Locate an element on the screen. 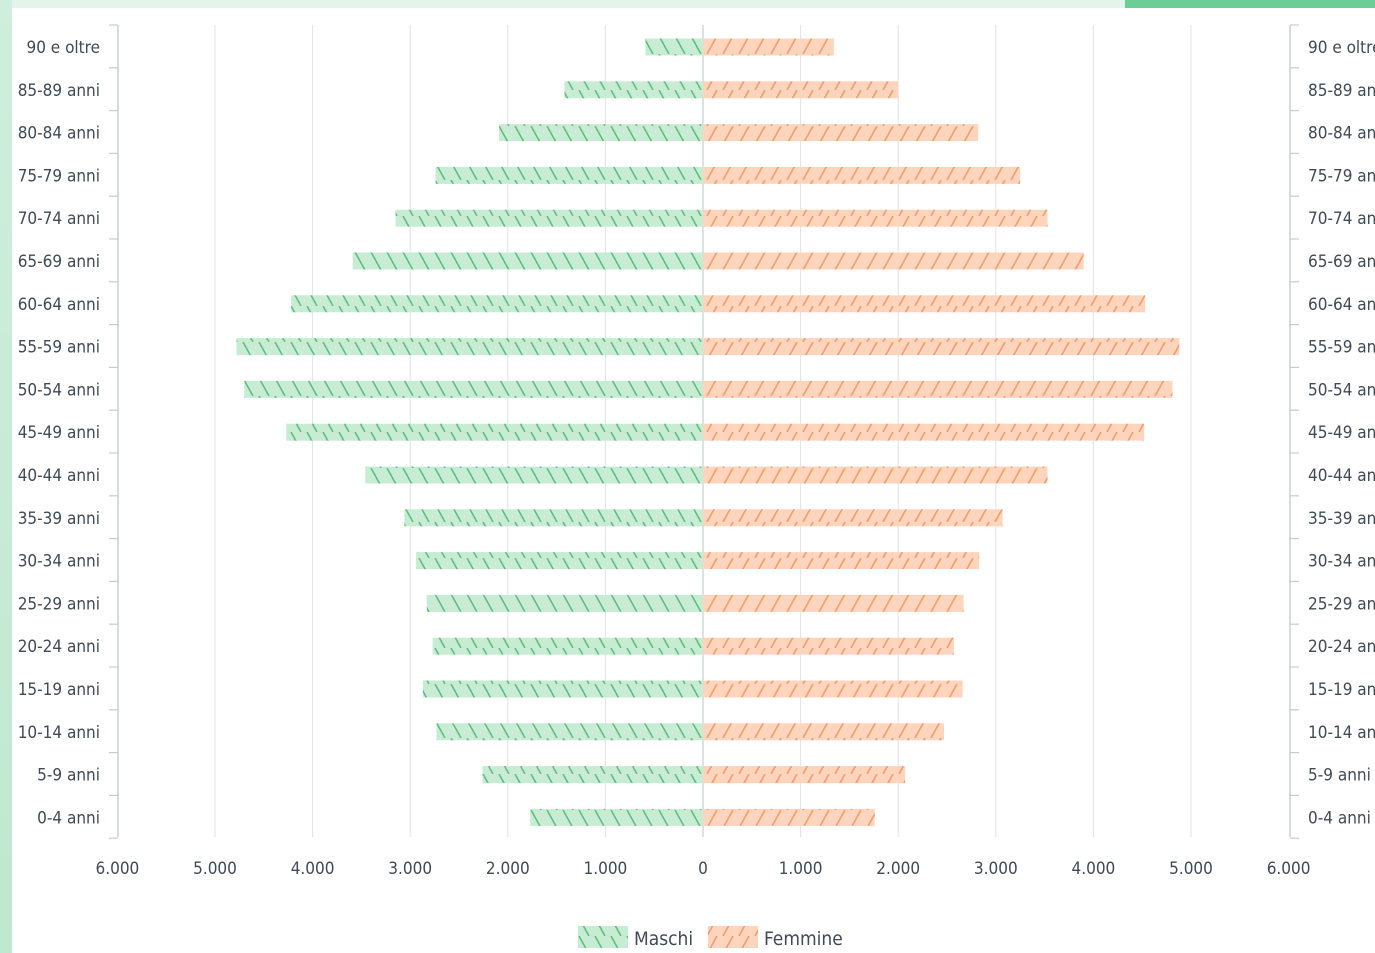 The image size is (1375, 953). category-label-right: 90 e oltre is located at coordinates (1341, 48).